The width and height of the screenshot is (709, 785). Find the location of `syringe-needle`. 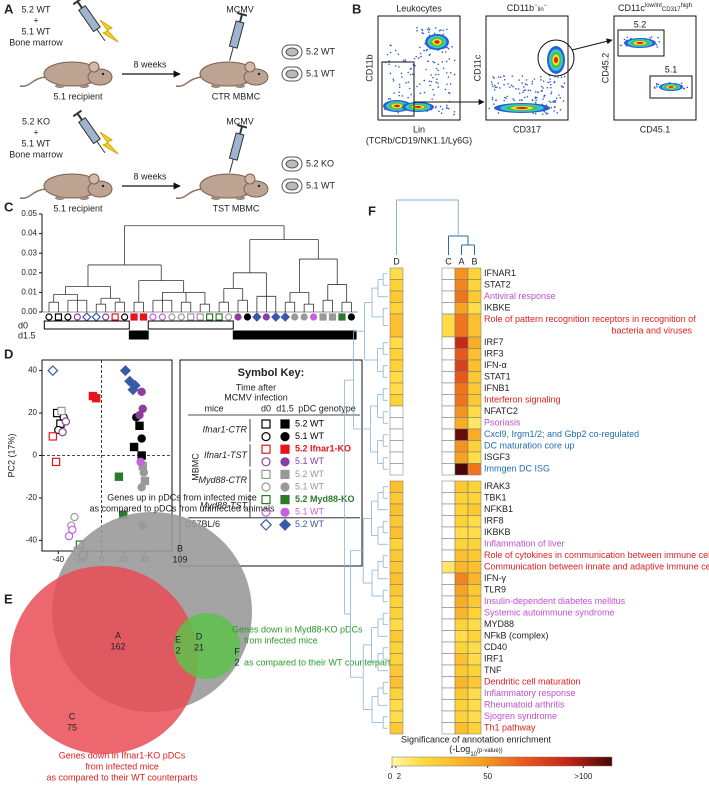

syringe-needle is located at coordinates (231, 165).